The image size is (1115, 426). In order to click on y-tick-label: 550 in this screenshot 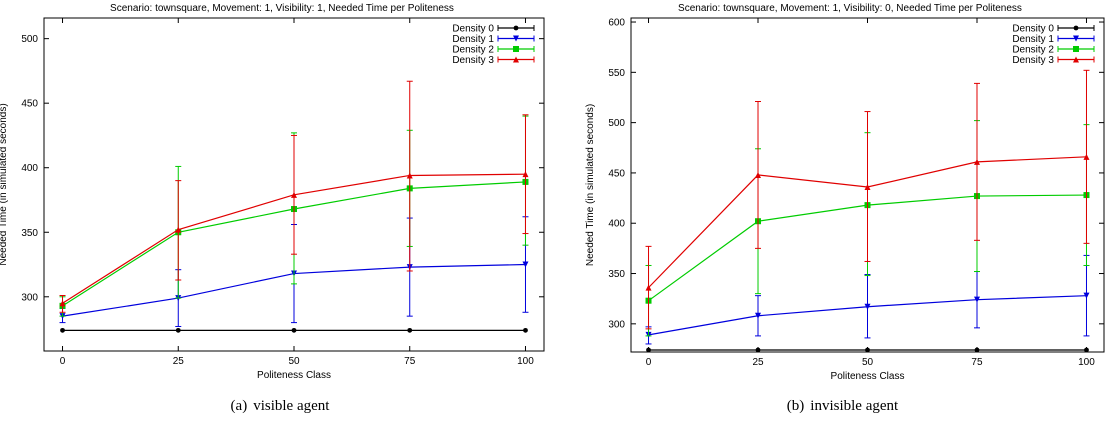, I will do `click(616, 73)`.